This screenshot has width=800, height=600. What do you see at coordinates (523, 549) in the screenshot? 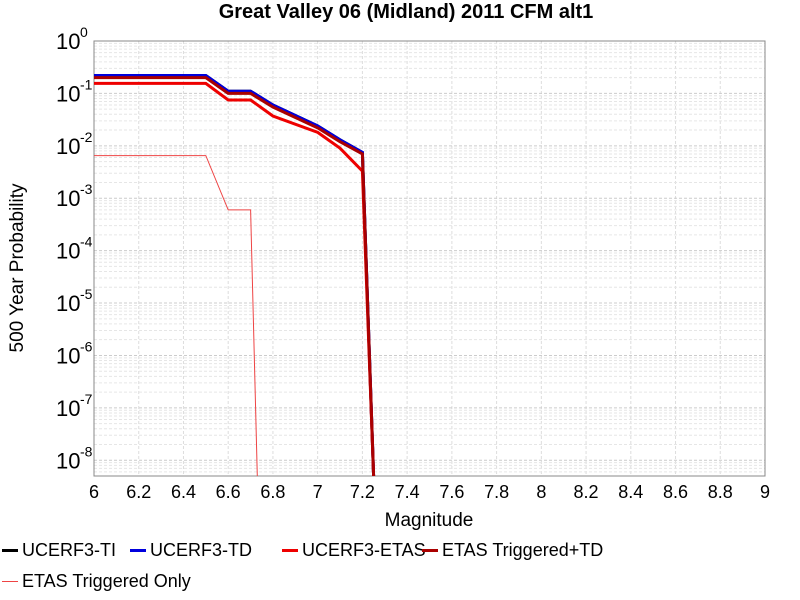
I see `legend-label: ETAS Triggered+TD` at bounding box center [523, 549].